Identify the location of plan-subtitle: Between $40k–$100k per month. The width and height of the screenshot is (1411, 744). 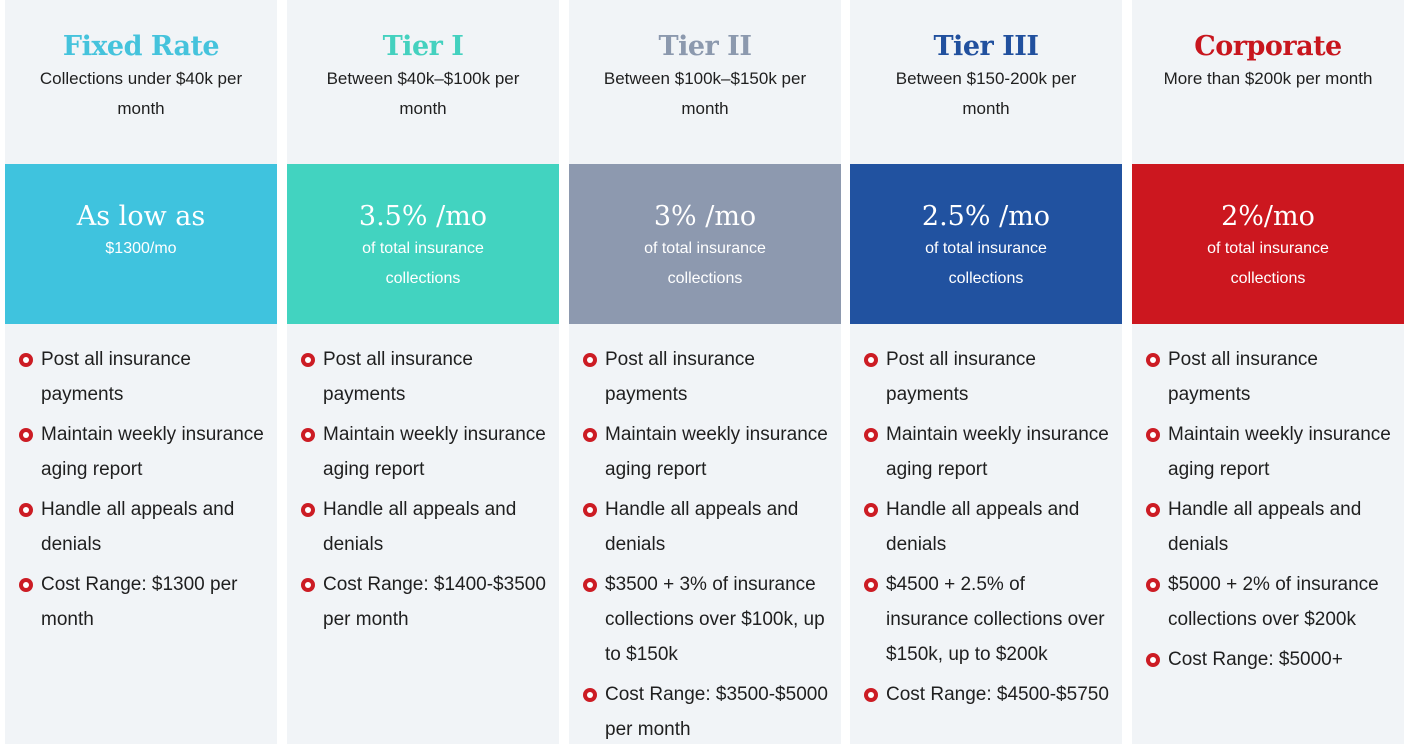
(423, 93).